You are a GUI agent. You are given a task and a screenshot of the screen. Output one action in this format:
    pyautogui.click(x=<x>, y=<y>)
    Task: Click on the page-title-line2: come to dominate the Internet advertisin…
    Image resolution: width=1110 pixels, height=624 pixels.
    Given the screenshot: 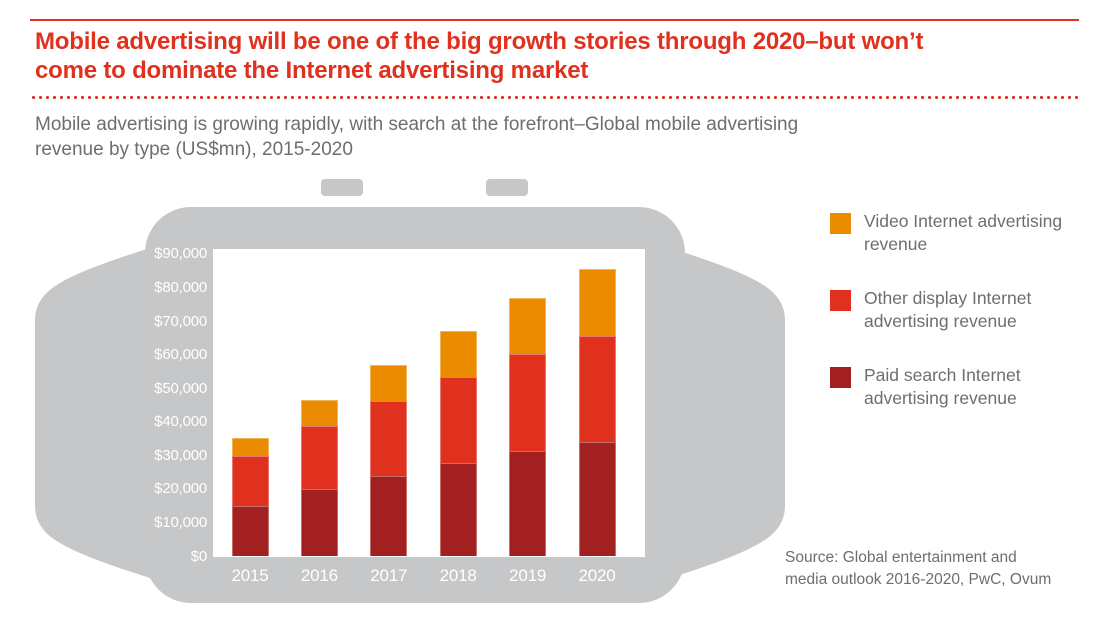 What is the action you would take?
    pyautogui.click(x=312, y=70)
    